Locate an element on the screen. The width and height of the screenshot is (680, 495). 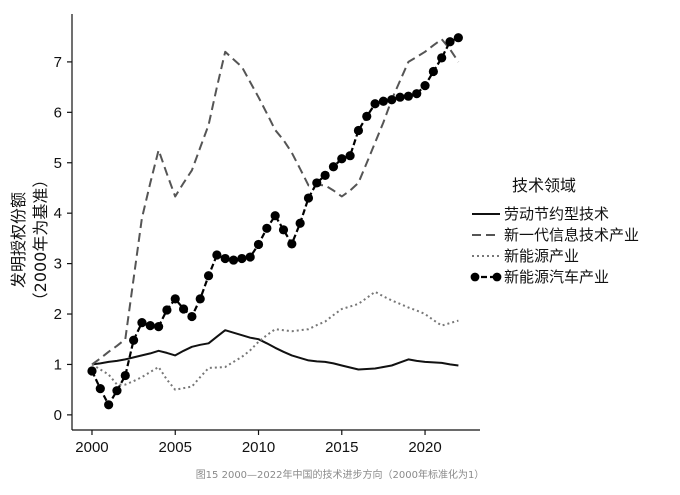
y-tick-label: 3 is located at coordinates (58, 264).